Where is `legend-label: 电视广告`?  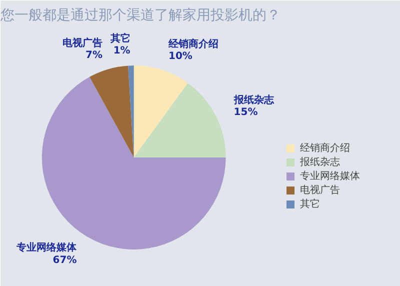
legend-label: 电视广告 is located at coordinates (320, 190).